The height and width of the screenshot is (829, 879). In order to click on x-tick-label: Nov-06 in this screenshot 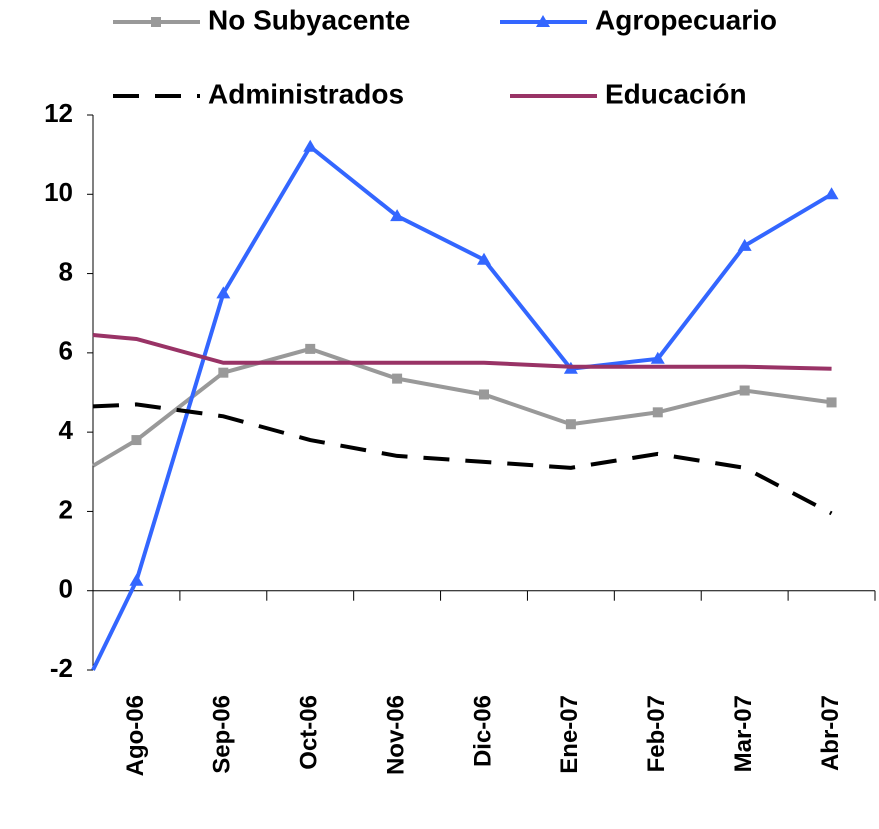, I will do `click(395, 735)`.